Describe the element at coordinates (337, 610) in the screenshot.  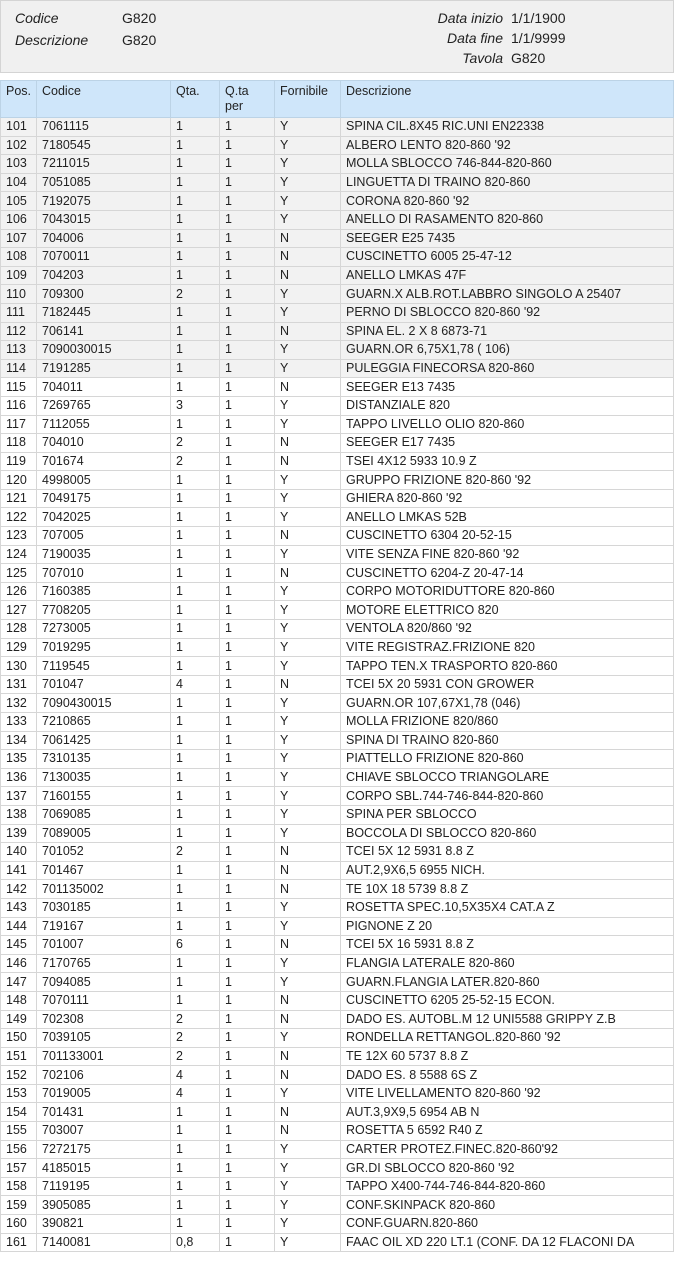
I see `table-row: 127 7708205 1 1 Y MOTORE ELETTRICO 820` at that location.